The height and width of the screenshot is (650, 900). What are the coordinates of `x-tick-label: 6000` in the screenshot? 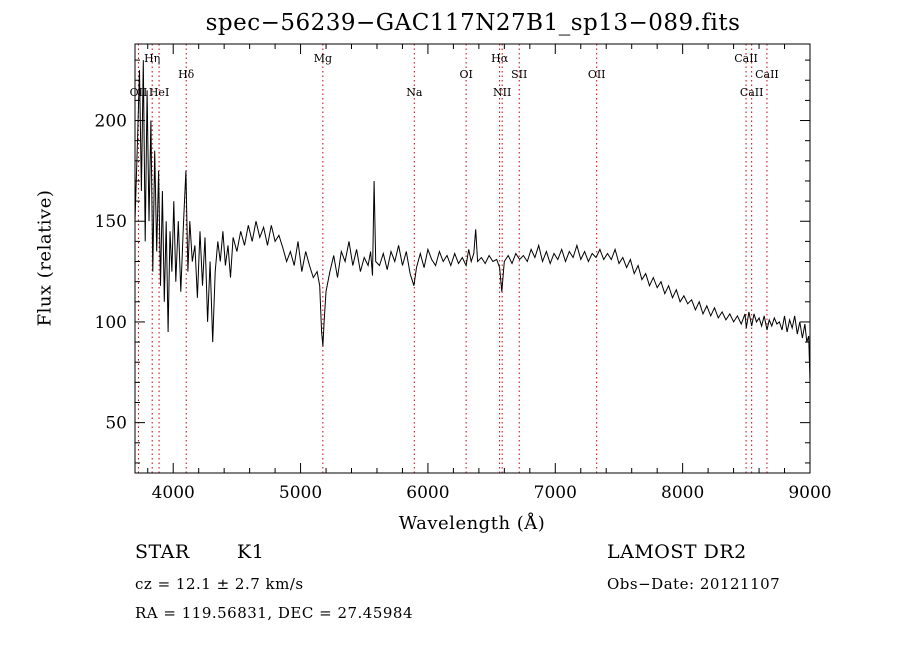 It's located at (427, 493).